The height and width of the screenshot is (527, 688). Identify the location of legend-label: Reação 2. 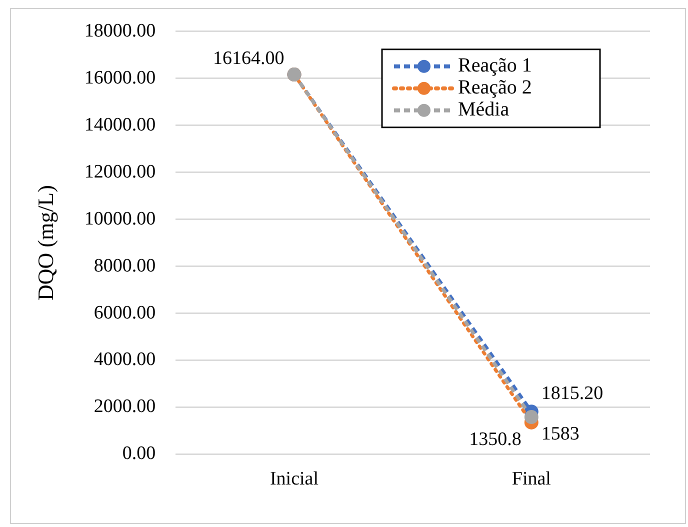
(495, 87).